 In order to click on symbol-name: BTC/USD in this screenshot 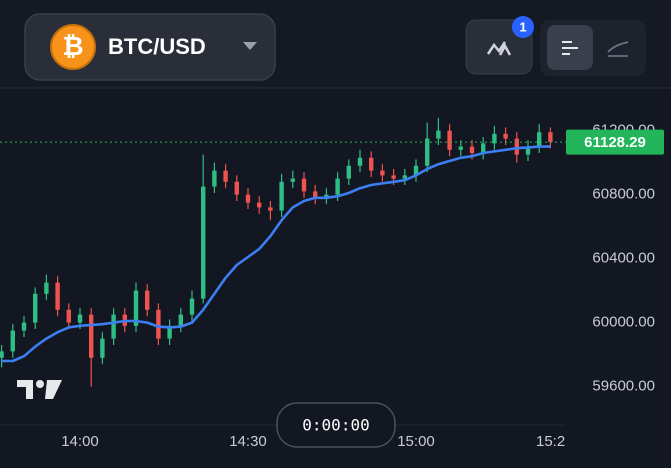, I will do `click(157, 46)`.